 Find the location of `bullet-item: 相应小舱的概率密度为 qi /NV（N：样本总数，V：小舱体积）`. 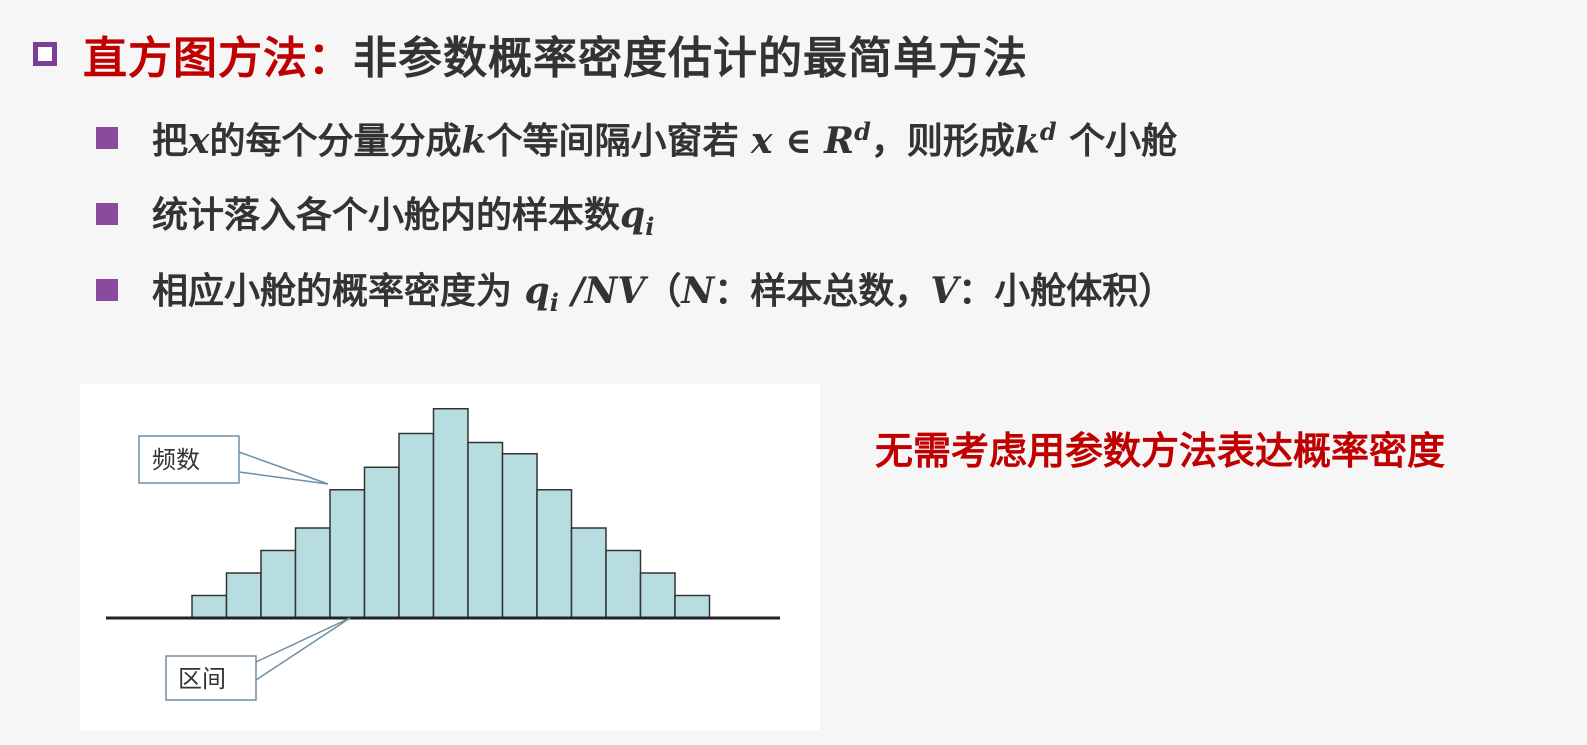

bullet-item: 相应小舱的概率密度为 qi /NV（N：样本总数，V：小舱体积） is located at coordinates (636, 290).